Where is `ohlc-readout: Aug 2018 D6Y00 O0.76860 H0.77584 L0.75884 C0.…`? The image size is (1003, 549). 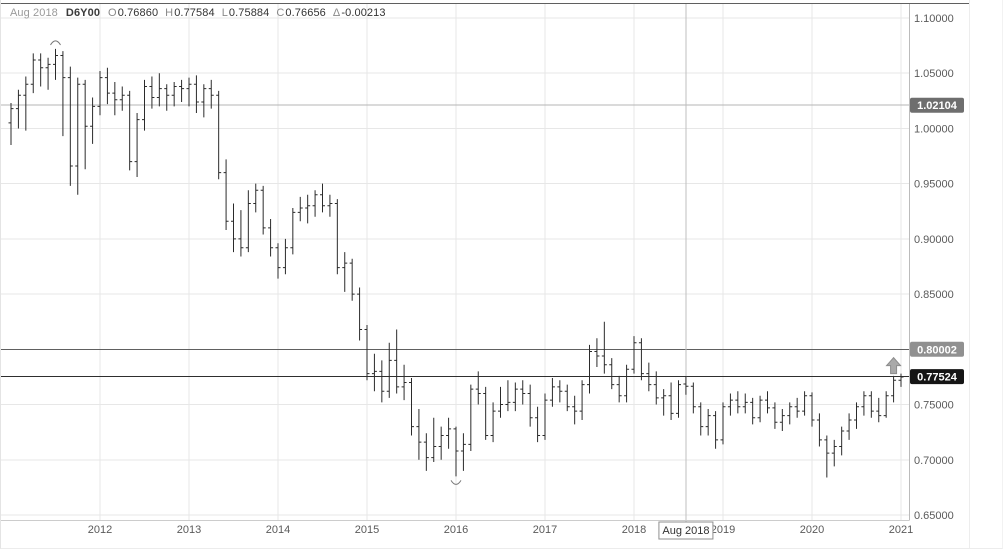
ohlc-readout: Aug 2018 D6Y00 O0.76860 H0.77584 L0.75884 C0.… is located at coordinates (201, 13).